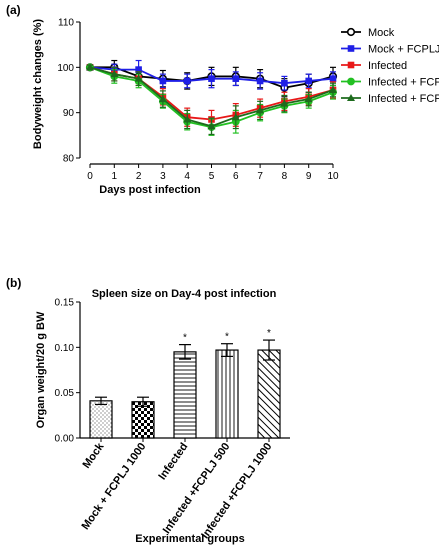 The height and width of the screenshot is (550, 439). I want to click on panel-a-ytick-label: 80, so click(69, 159).